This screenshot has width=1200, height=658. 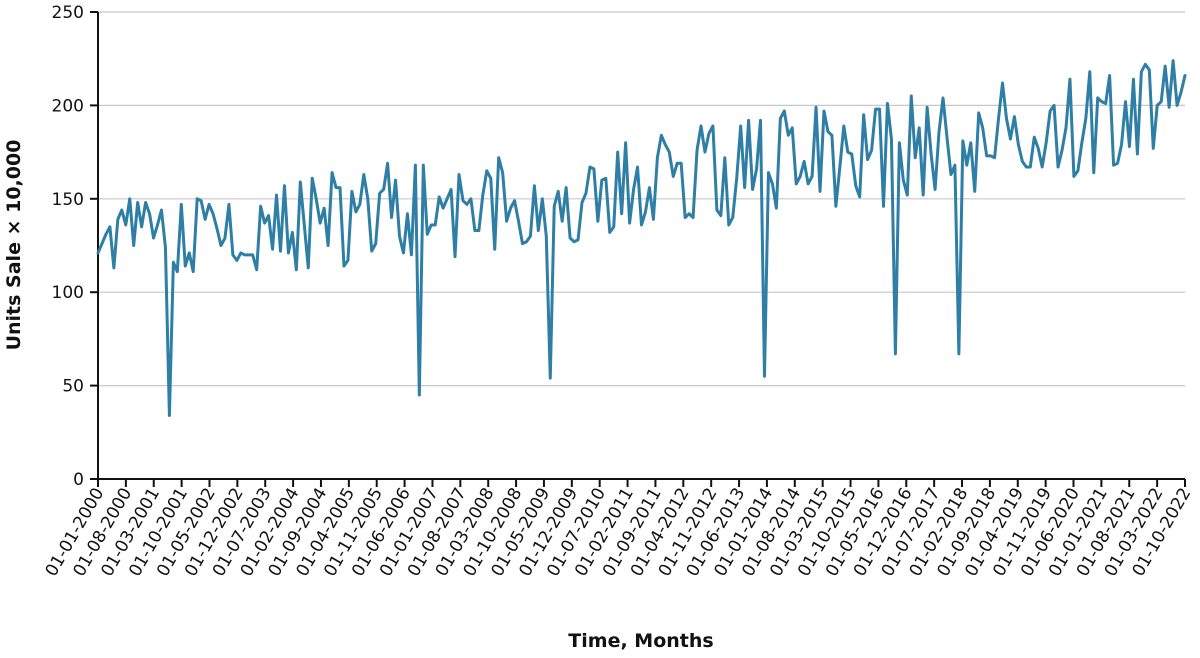 What do you see at coordinates (68, 293) in the screenshot?
I see `y-tick-label: 100` at bounding box center [68, 293].